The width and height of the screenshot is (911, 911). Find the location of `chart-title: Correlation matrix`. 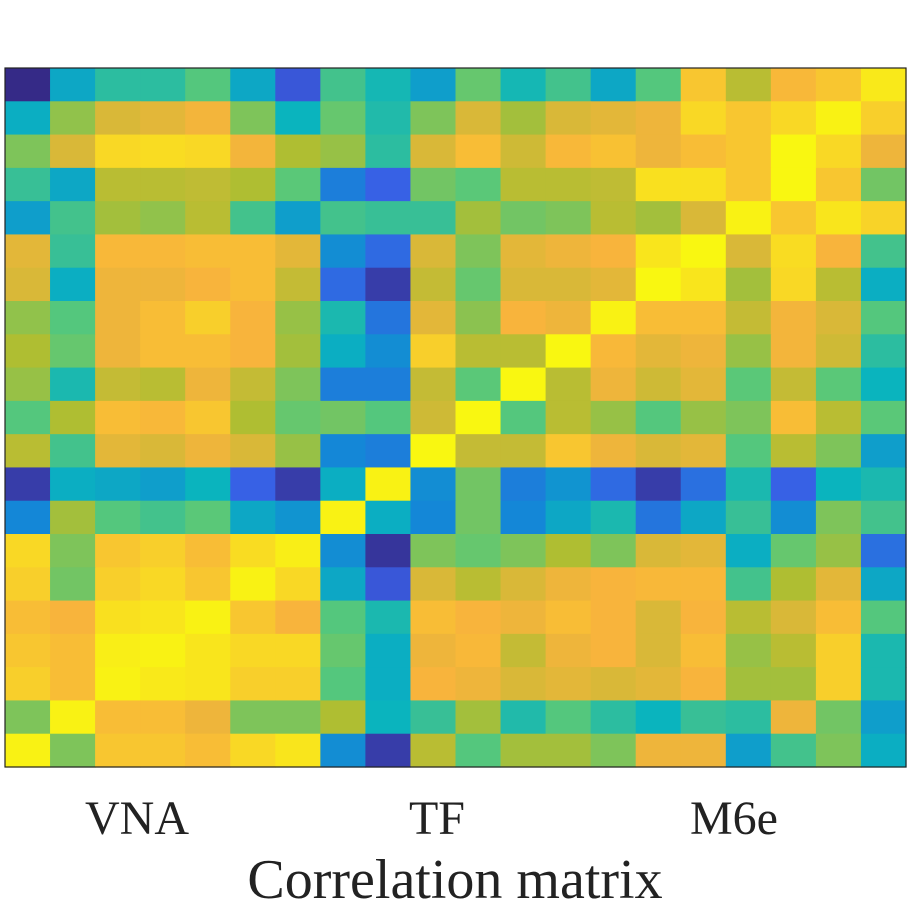

chart-title: Correlation matrix is located at coordinates (454, 880).